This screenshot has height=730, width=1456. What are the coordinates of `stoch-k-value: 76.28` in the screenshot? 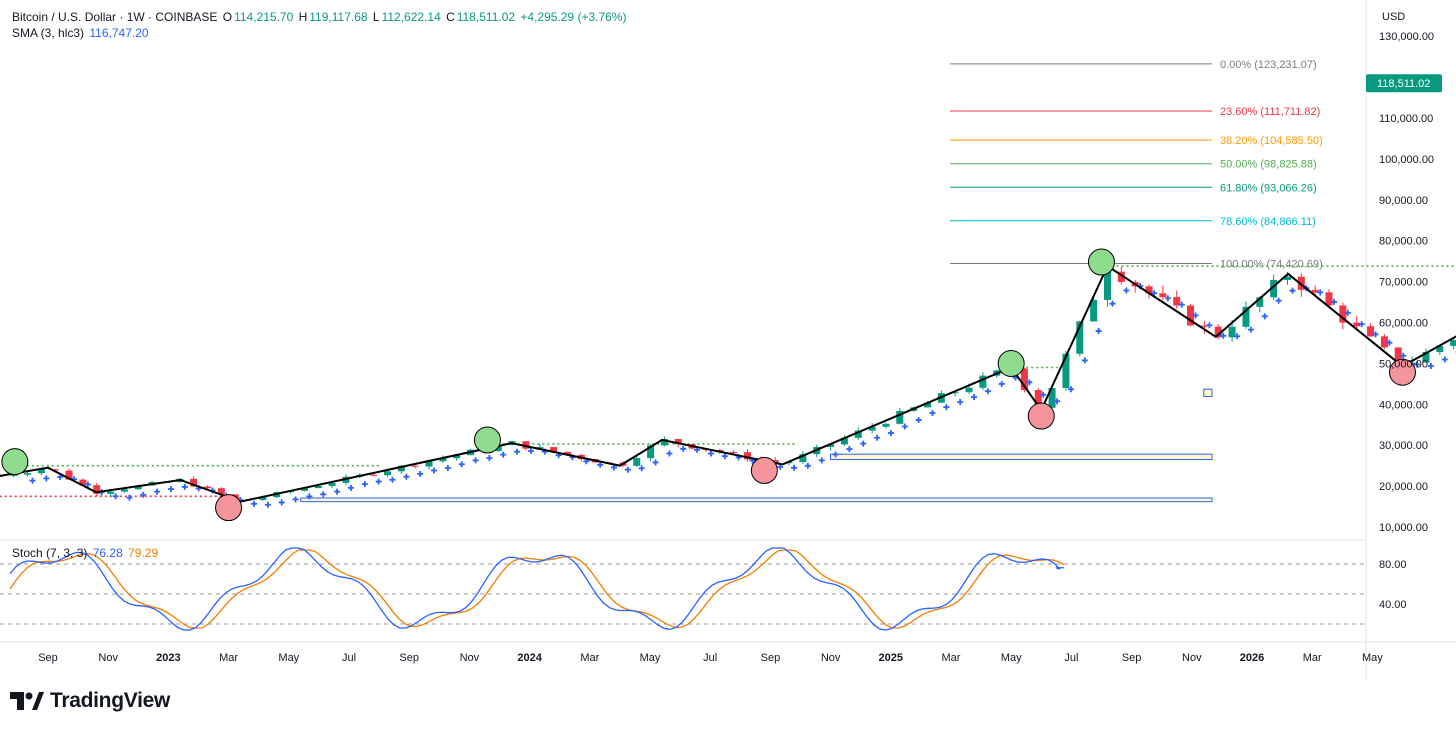 It's located at (107, 553).